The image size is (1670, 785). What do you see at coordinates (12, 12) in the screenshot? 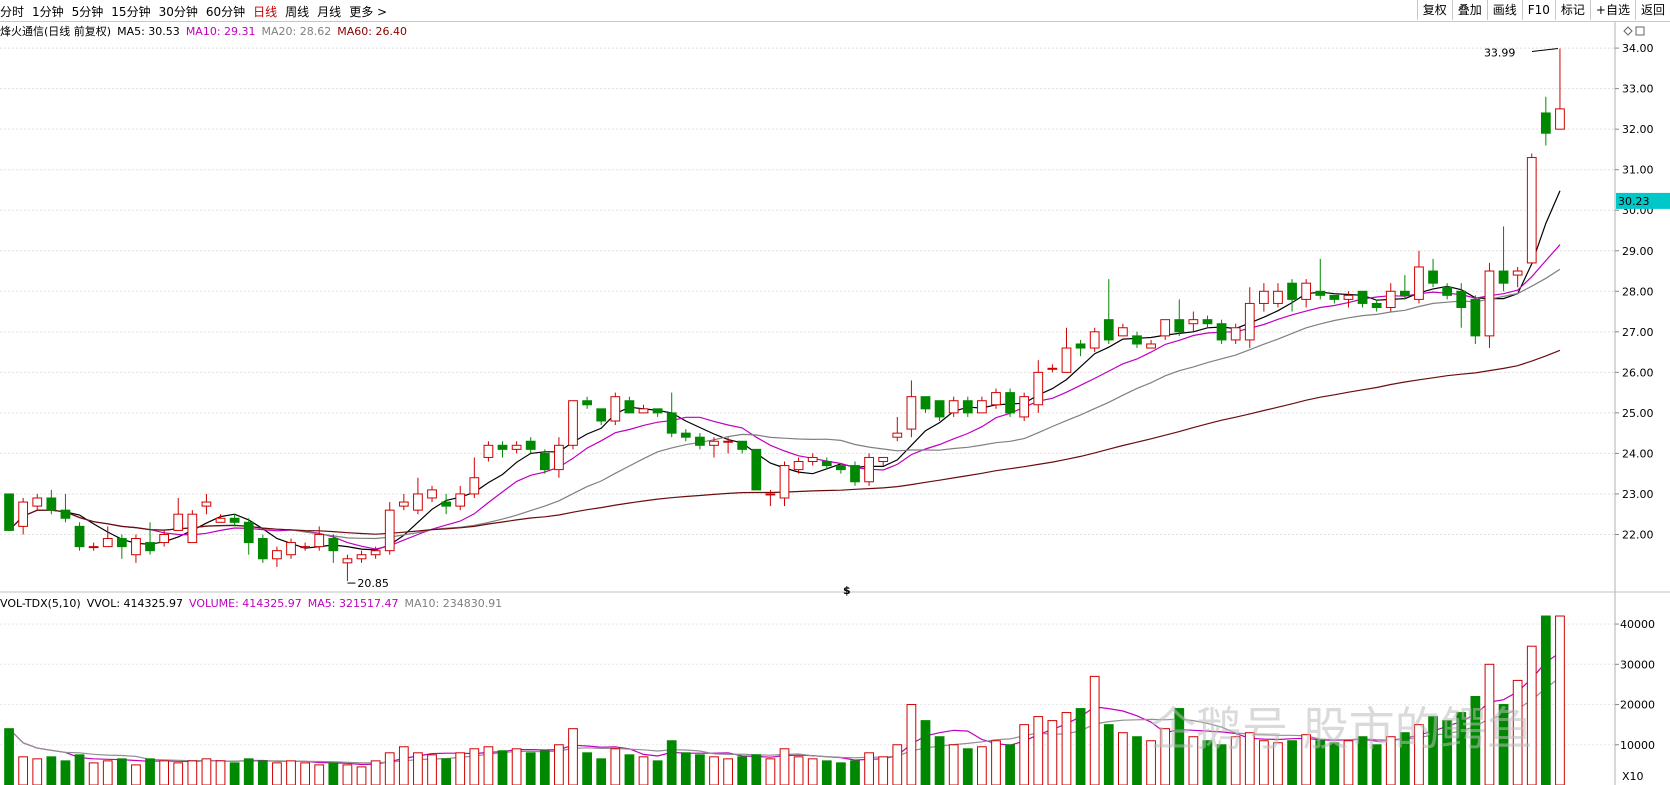
I see `tab-fenshi: 分时` at bounding box center [12, 12].